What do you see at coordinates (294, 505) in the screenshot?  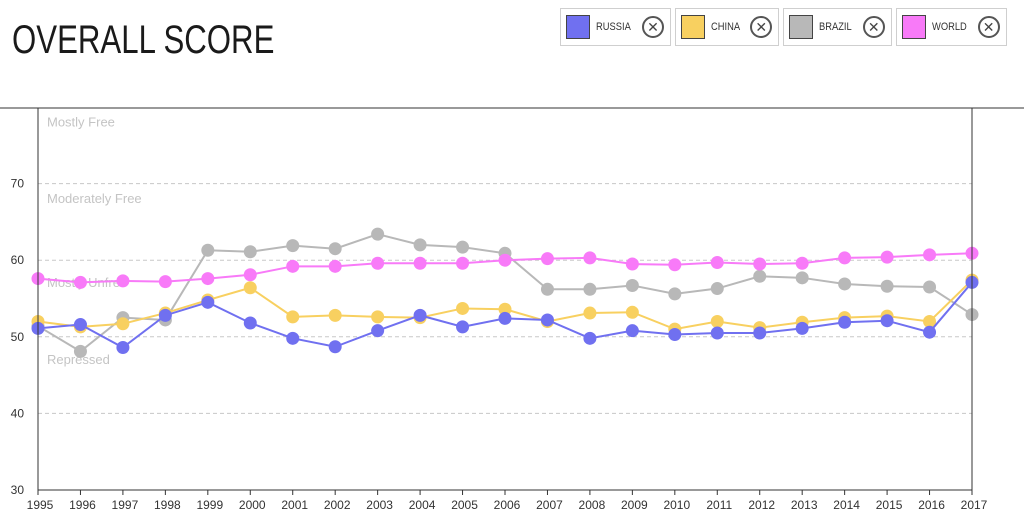 I see `x-tick-label: 2001` at bounding box center [294, 505].